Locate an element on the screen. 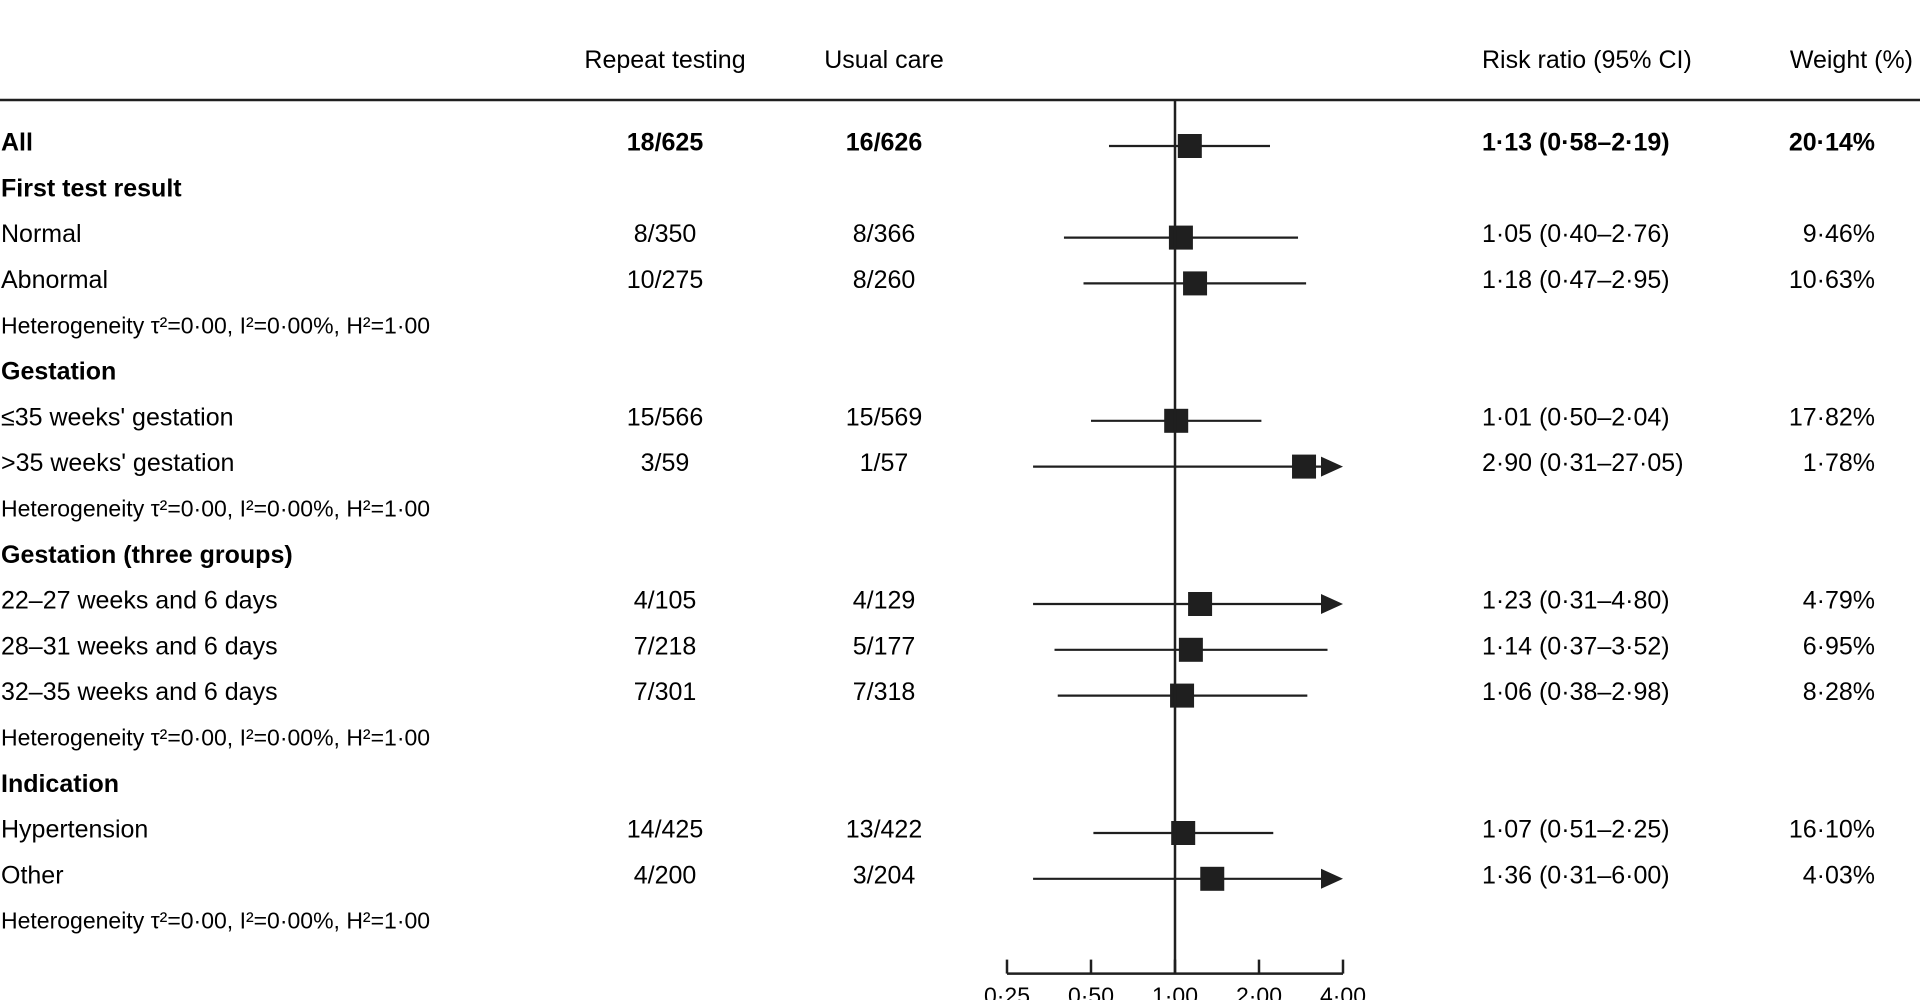 The height and width of the screenshot is (1000, 1920). x-tick-label: 0·50 is located at coordinates (1091, 991).